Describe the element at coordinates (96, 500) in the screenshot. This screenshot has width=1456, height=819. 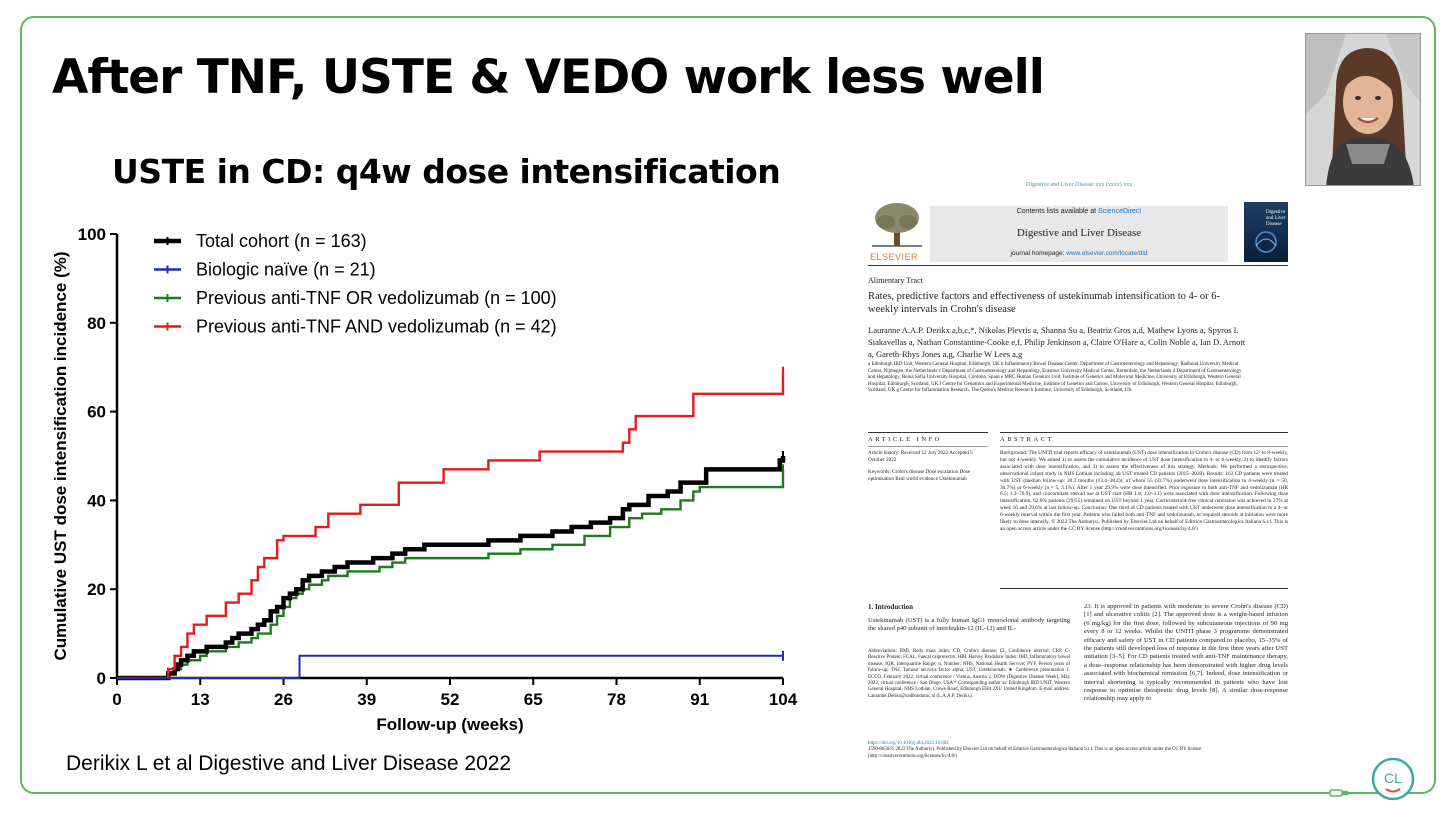
I see `y-tick-label: 40` at that location.